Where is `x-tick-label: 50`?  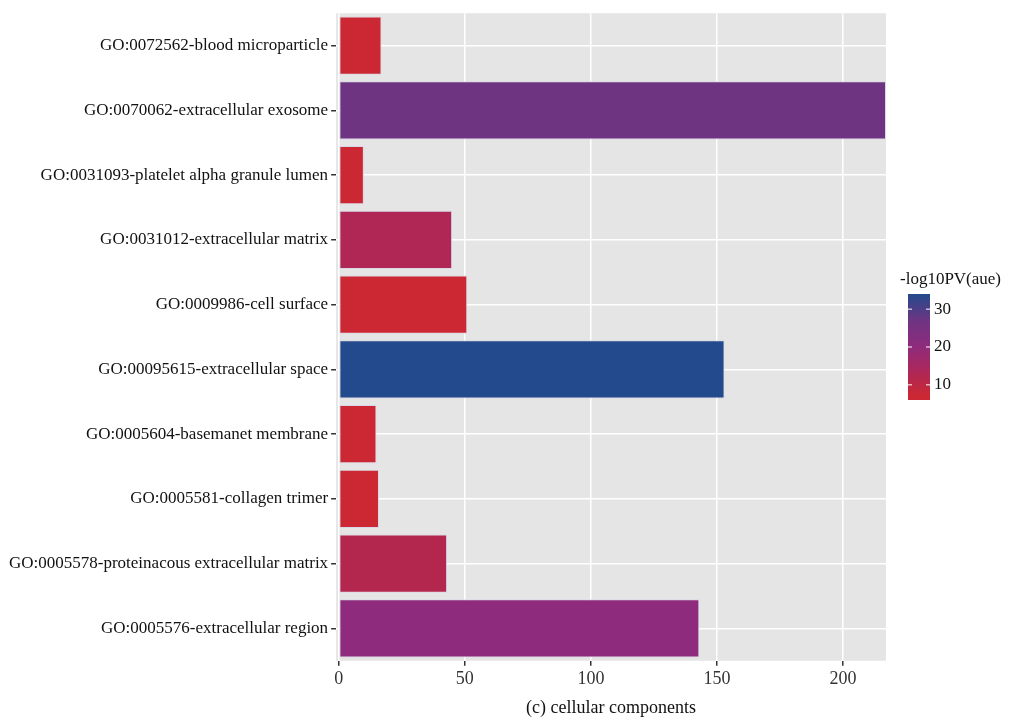 x-tick-label: 50 is located at coordinates (464, 678).